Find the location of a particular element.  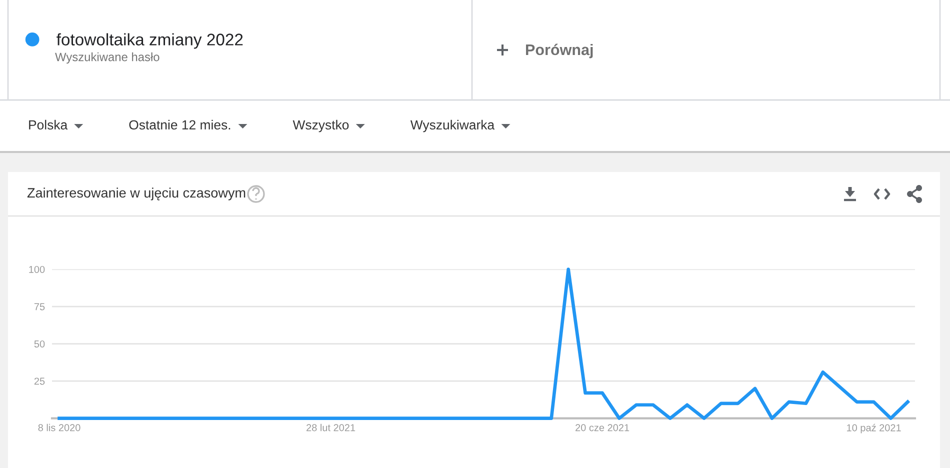

x-tick-label: 20 cze 2021 is located at coordinates (603, 428).